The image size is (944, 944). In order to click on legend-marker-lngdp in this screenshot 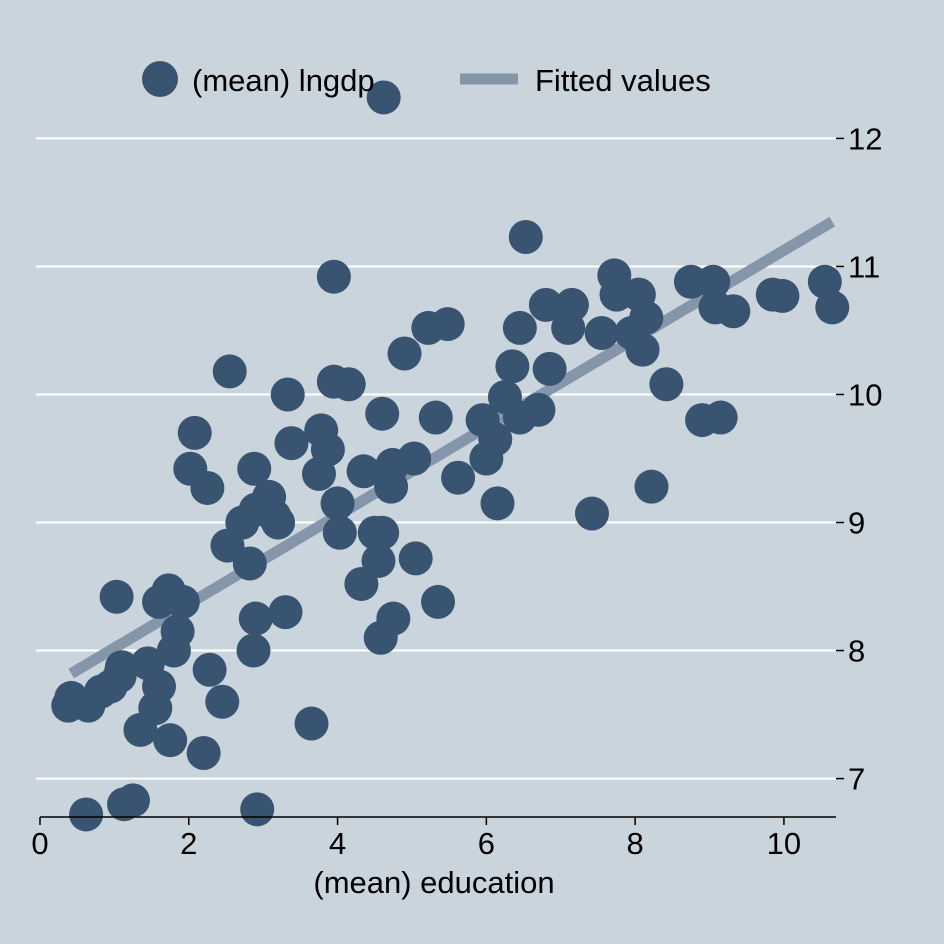, I will do `click(160, 79)`.